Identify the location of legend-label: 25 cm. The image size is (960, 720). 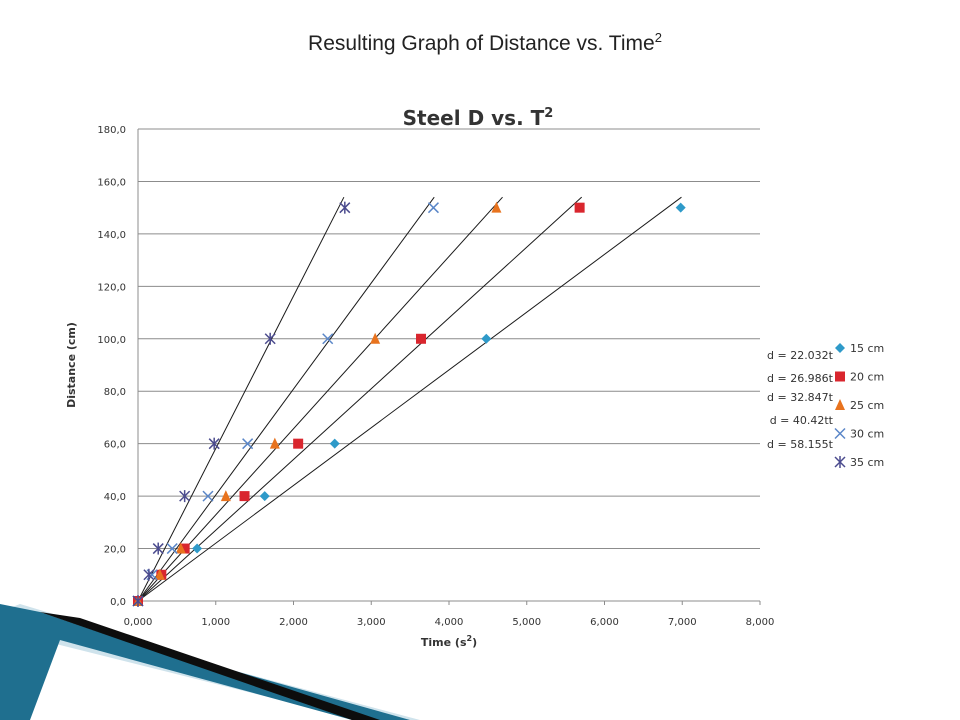
(867, 405).